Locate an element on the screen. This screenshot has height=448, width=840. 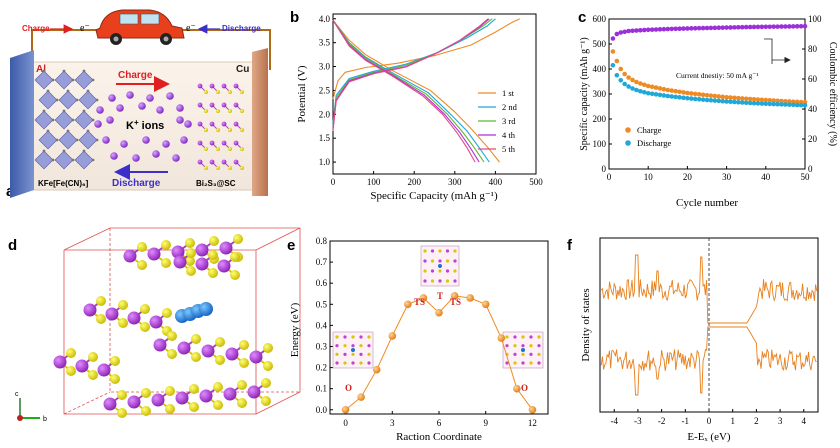
y-tick-label-b: 2.5 is located at coordinates (325, 90).